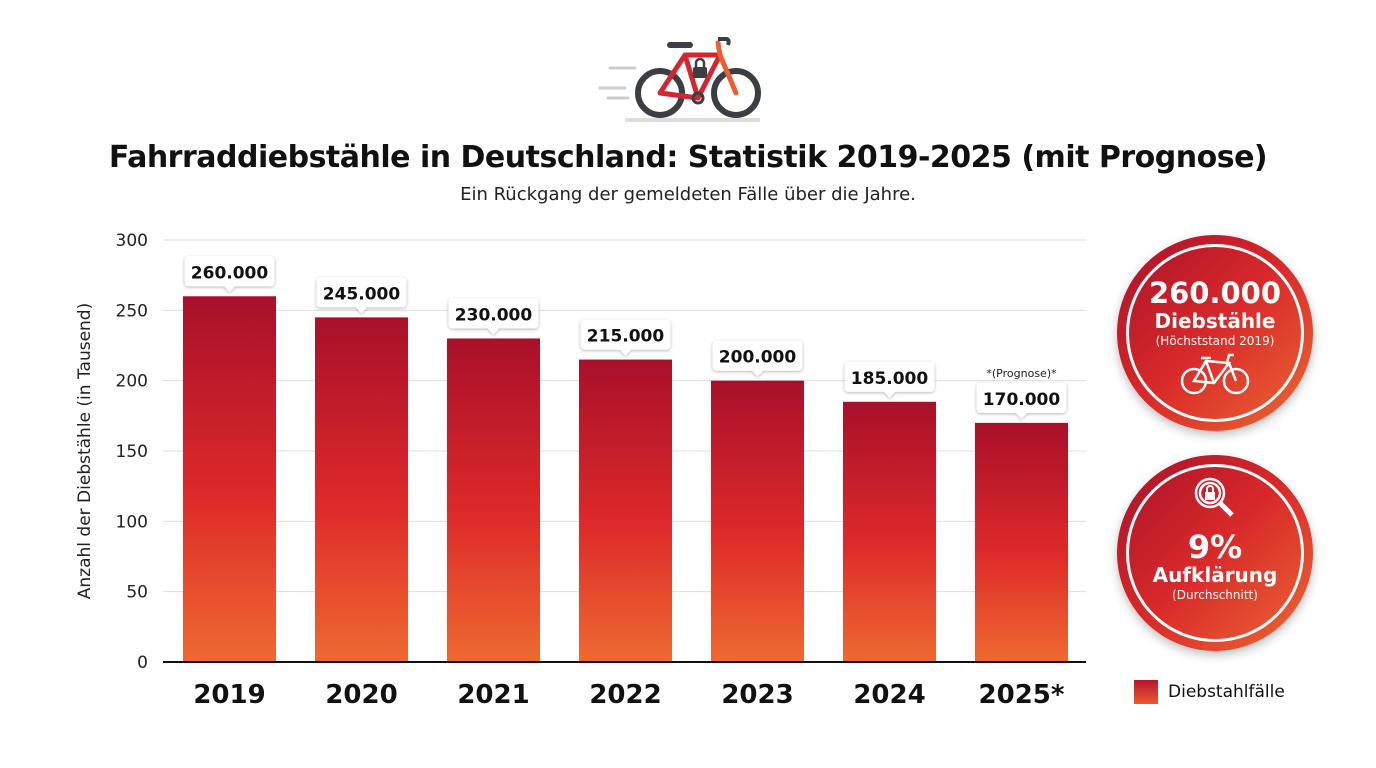 This screenshot has width=1376, height=768. I want to click on data-label: 215.000, so click(626, 337).